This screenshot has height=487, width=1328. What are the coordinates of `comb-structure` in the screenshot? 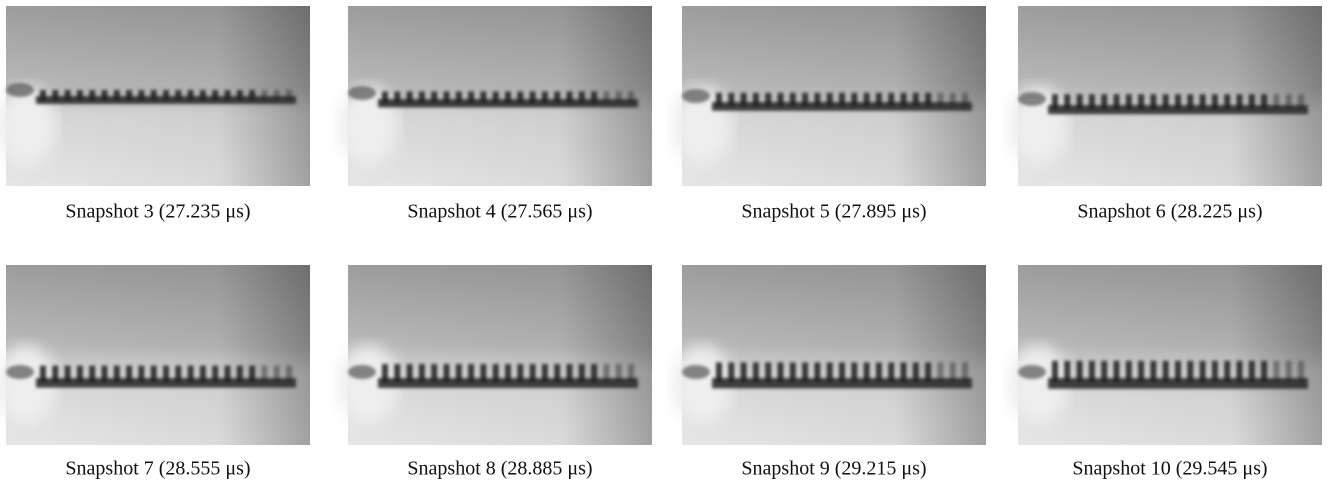 It's located at (1163, 374).